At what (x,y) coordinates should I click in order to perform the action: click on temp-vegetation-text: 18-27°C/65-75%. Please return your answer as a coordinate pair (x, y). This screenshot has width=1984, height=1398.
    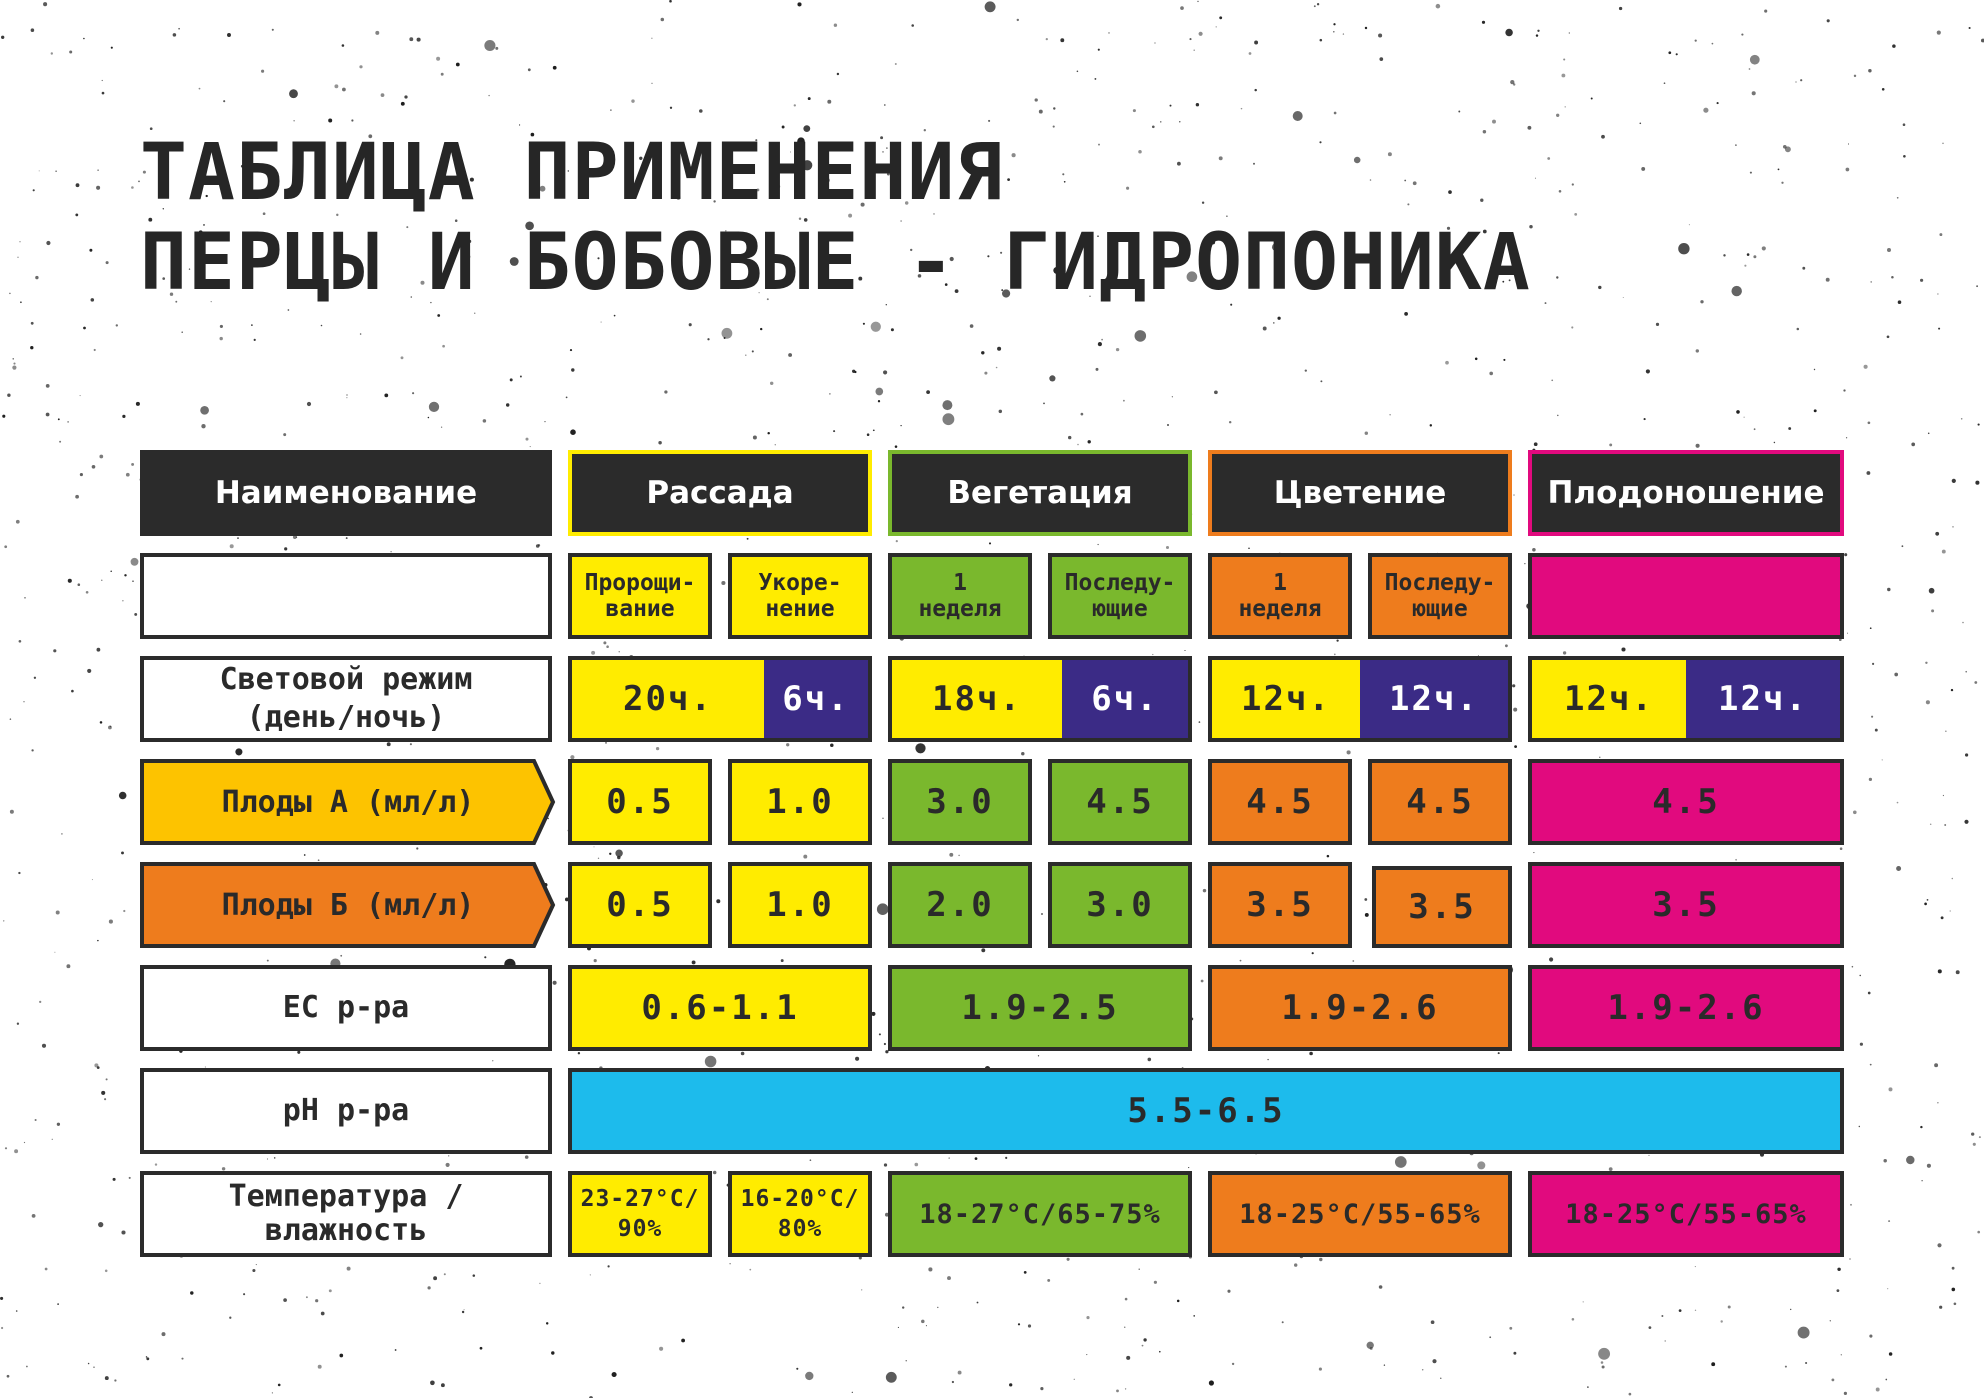
    Looking at the image, I should click on (1040, 1214).